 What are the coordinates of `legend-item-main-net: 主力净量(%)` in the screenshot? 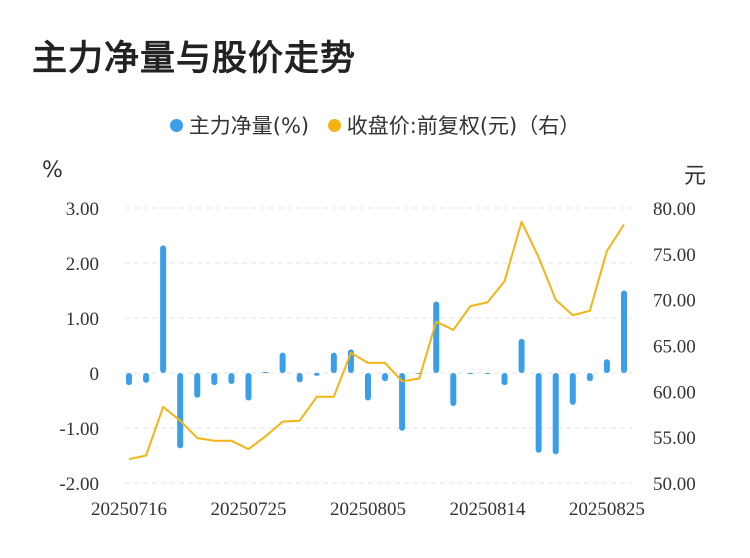 It's located at (239, 125).